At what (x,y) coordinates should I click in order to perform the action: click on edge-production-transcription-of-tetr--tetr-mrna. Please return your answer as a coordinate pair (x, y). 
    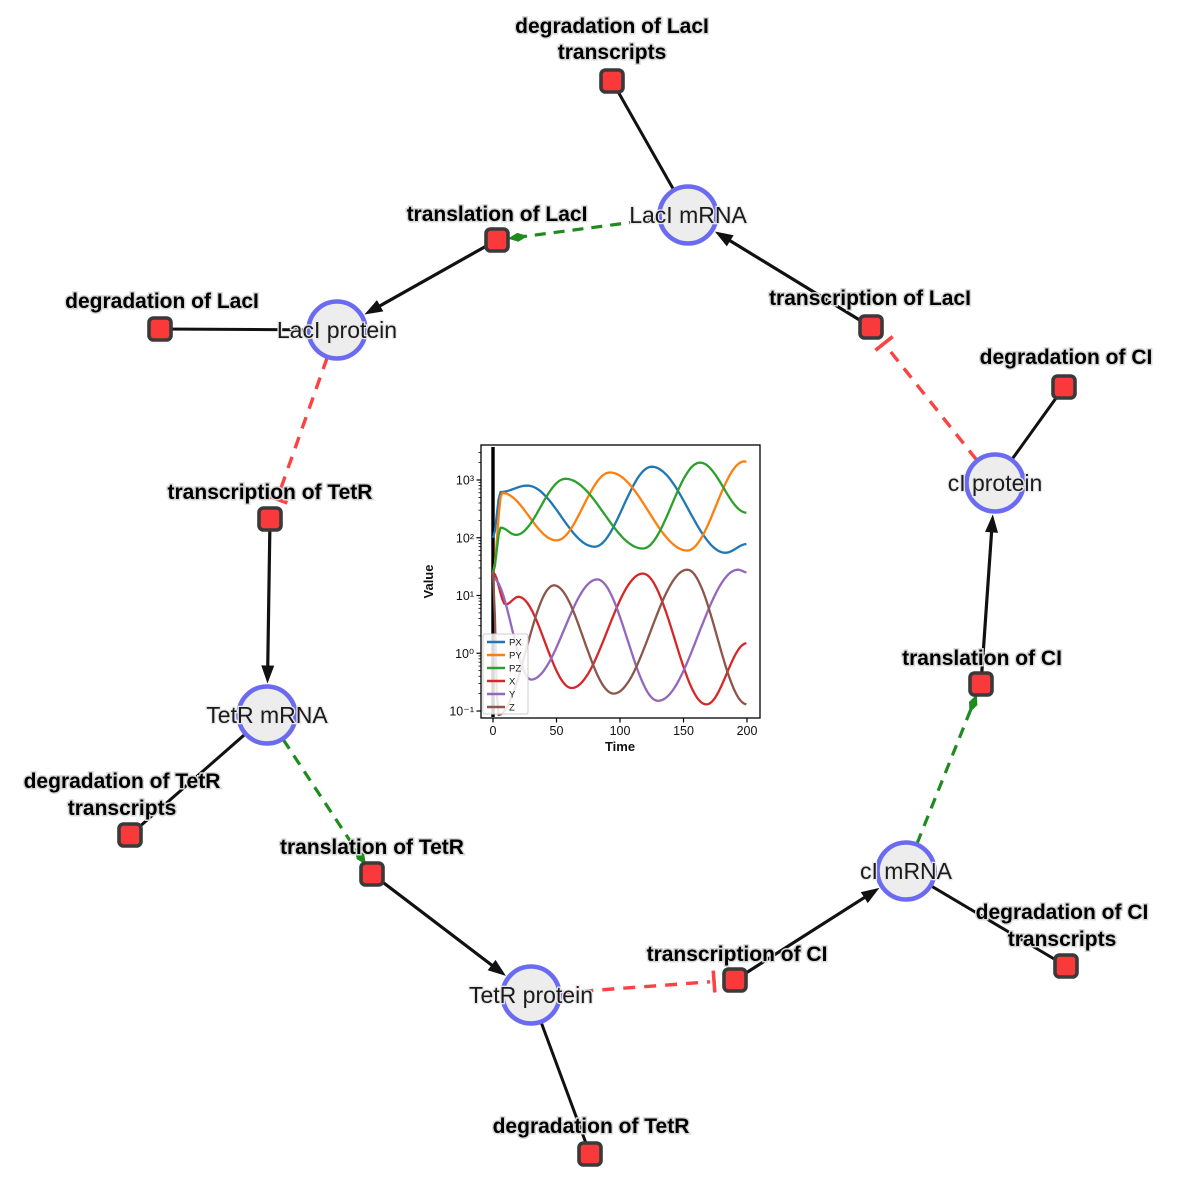
    Looking at the image, I should click on (269, 596).